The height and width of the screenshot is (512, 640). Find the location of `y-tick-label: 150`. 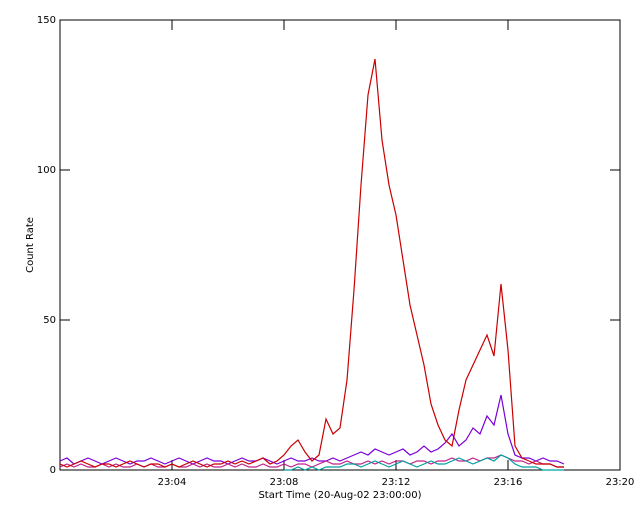

y-tick-label: 150 is located at coordinates (46, 20).